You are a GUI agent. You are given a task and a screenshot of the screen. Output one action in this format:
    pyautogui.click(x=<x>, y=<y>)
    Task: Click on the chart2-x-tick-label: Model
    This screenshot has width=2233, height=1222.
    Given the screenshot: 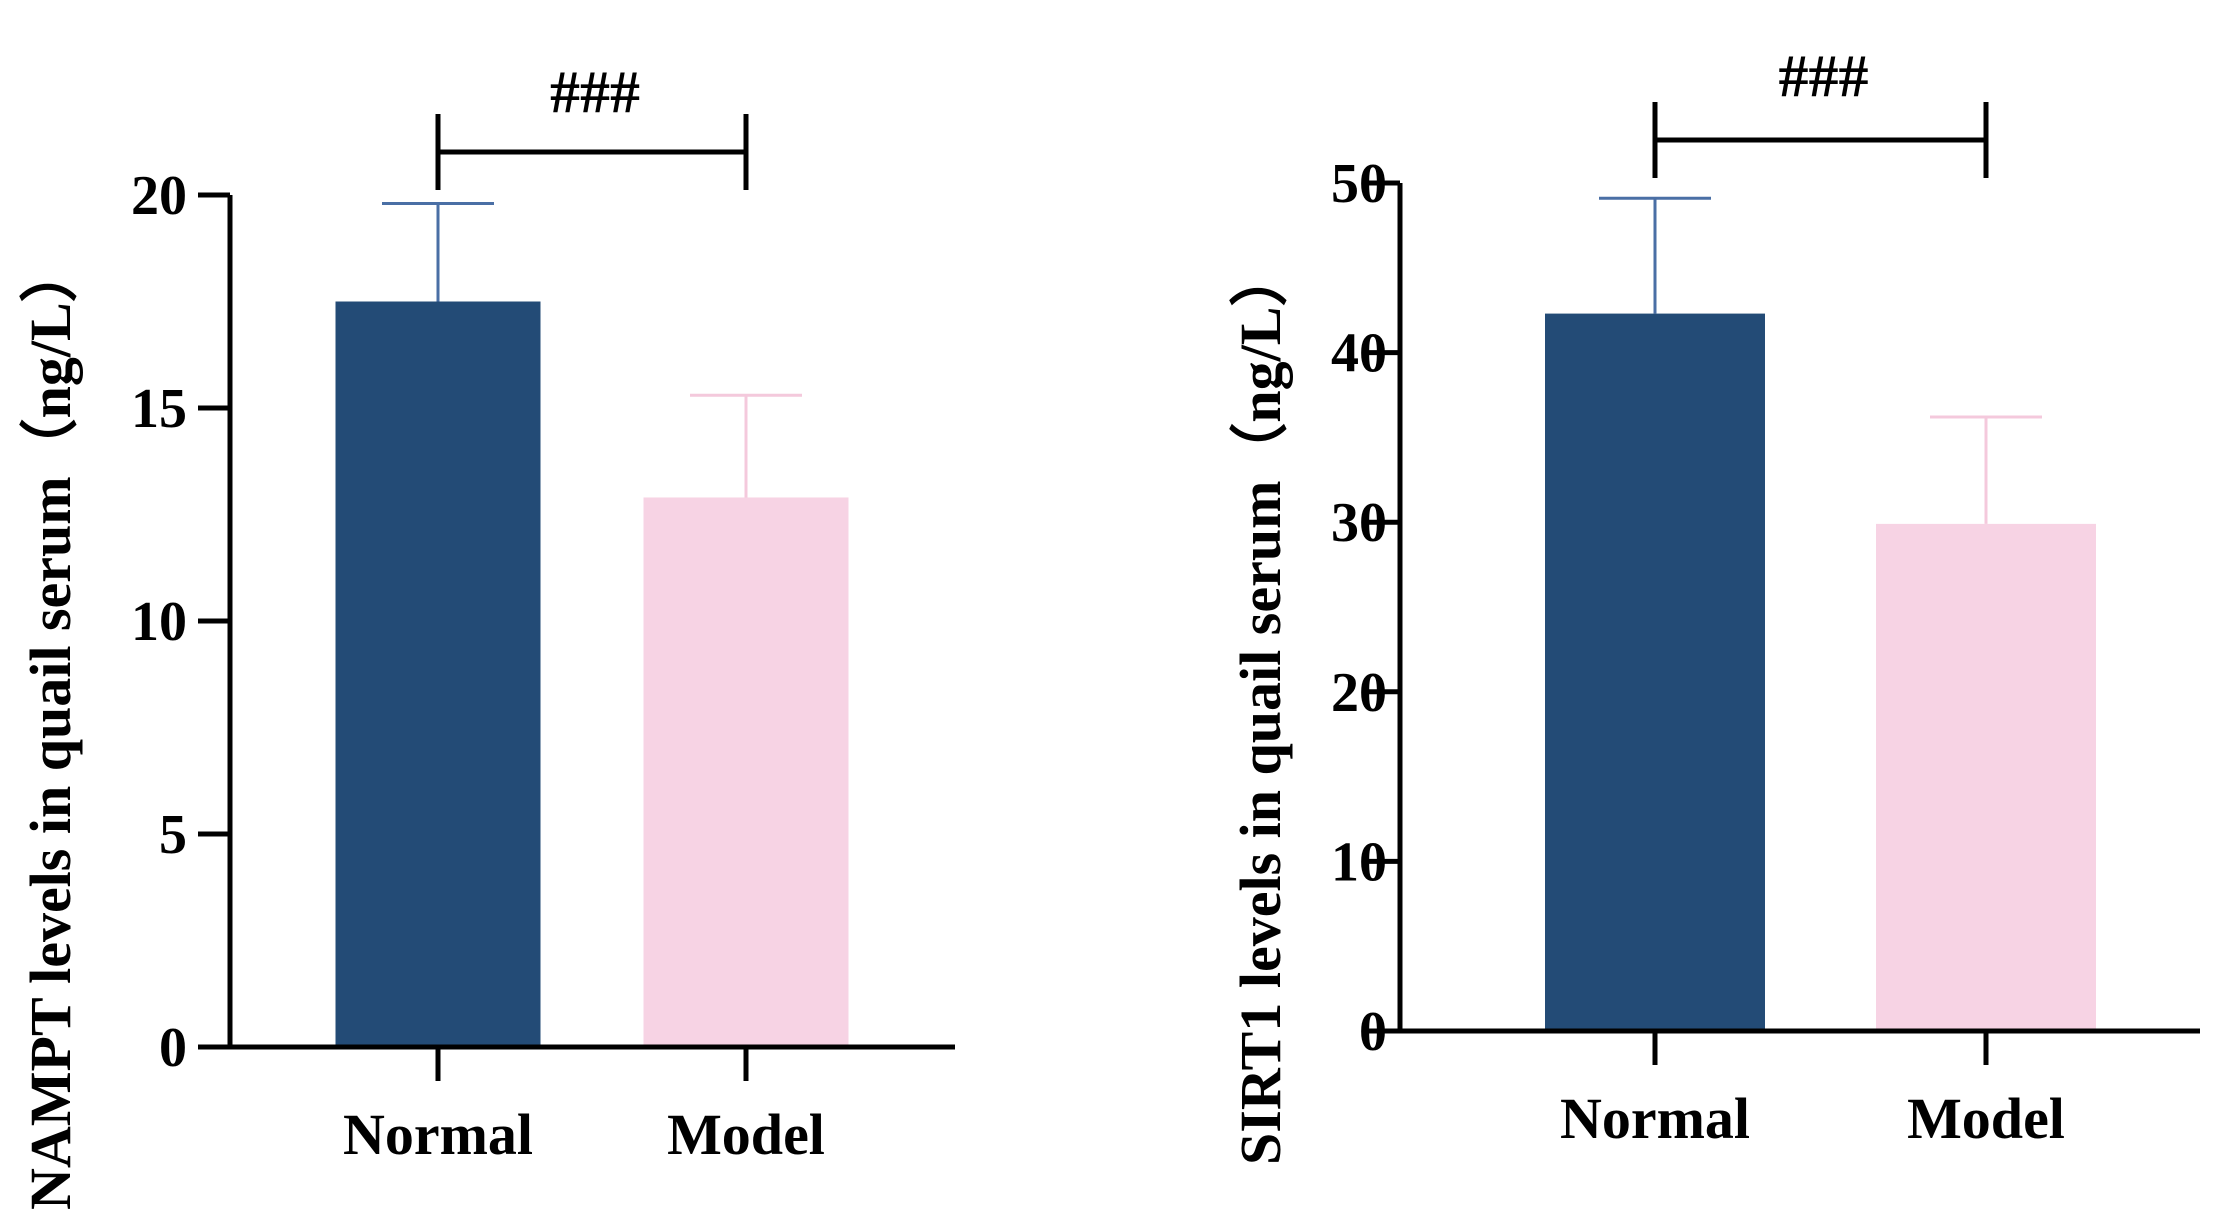 What is the action you would take?
    pyautogui.click(x=1986, y=1118)
    